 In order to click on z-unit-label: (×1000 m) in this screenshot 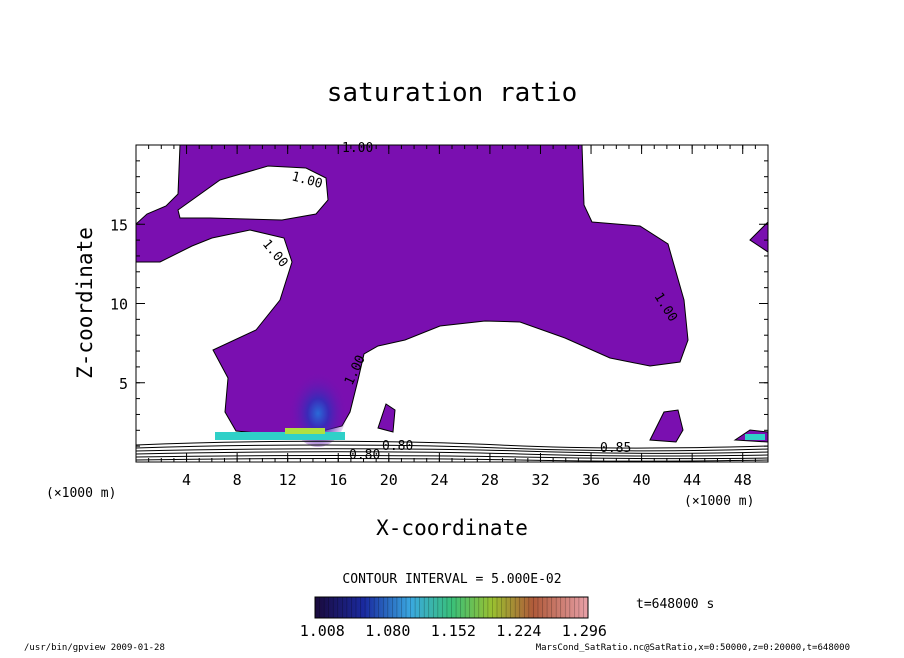, I will do `click(81, 493)`.